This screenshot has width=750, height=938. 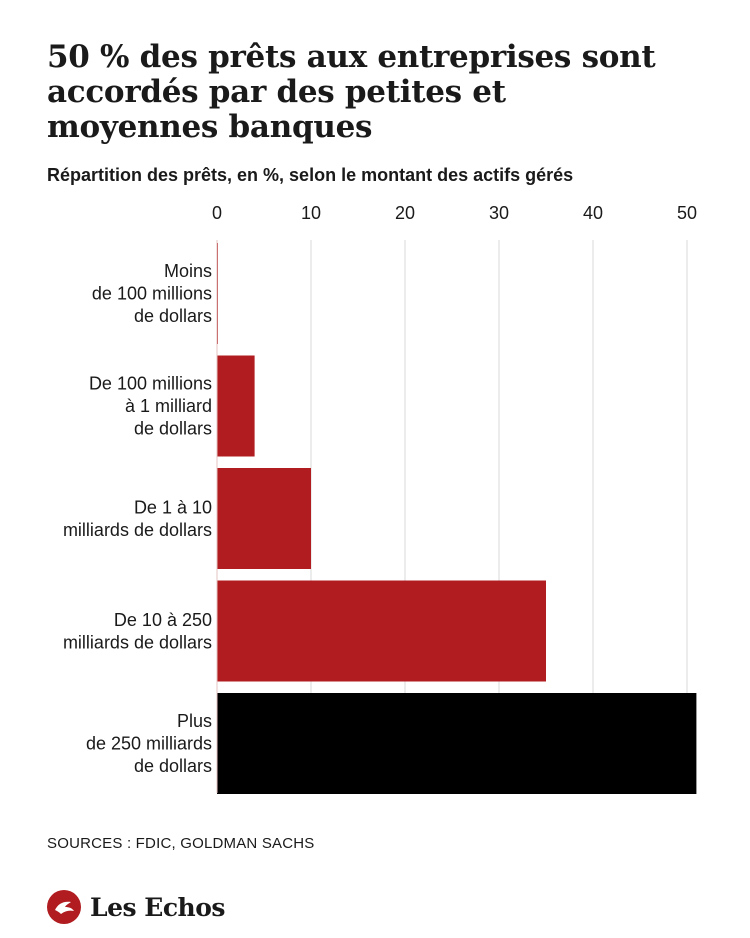 I want to click on x-tick-label-20: 20, so click(x=405, y=213).